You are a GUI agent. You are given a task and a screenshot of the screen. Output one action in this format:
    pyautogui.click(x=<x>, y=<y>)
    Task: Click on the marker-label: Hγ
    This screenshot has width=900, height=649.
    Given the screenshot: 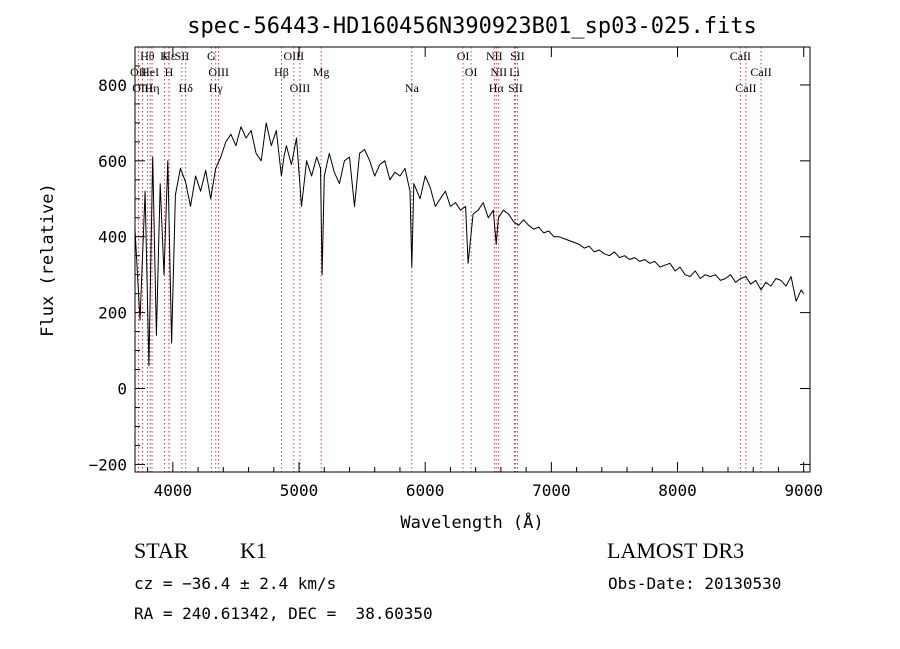 What is the action you would take?
    pyautogui.click(x=216, y=88)
    